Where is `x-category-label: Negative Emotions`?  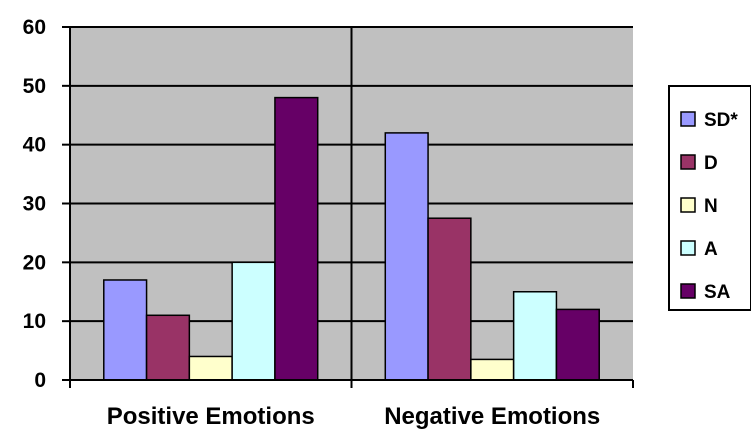 x-category-label: Negative Emotions is located at coordinates (492, 416).